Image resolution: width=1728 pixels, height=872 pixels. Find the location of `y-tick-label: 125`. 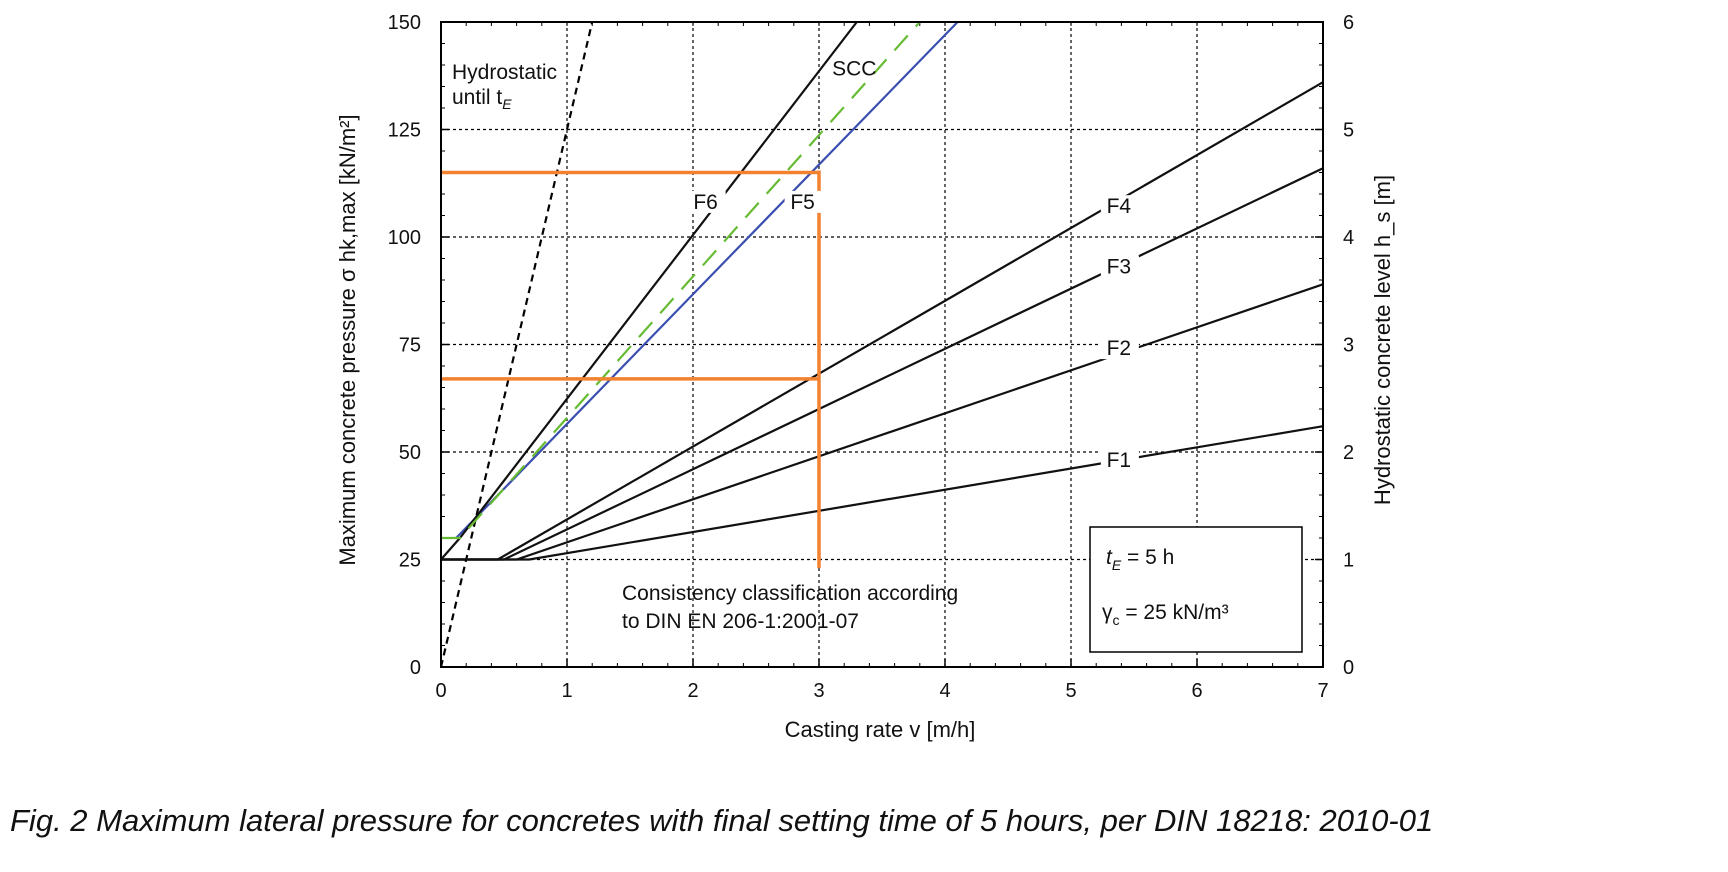

y-tick-label: 125 is located at coordinates (404, 131).